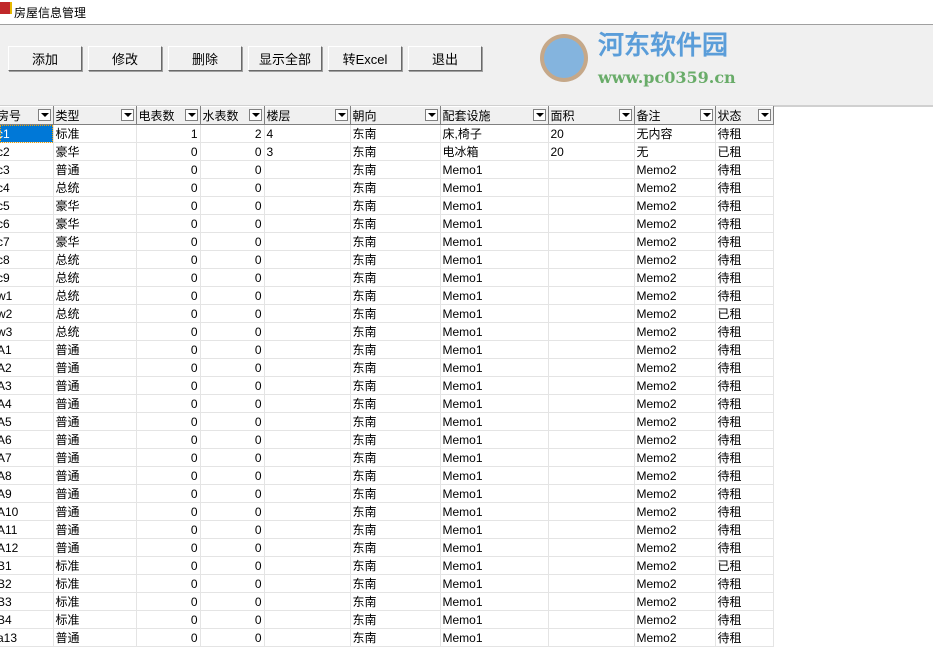 This screenshot has height=653, width=933. What do you see at coordinates (387, 187) in the screenshot?
I see `table-row: c4 总统 0 0 东南 Memo1 Memo2 待租` at bounding box center [387, 187].